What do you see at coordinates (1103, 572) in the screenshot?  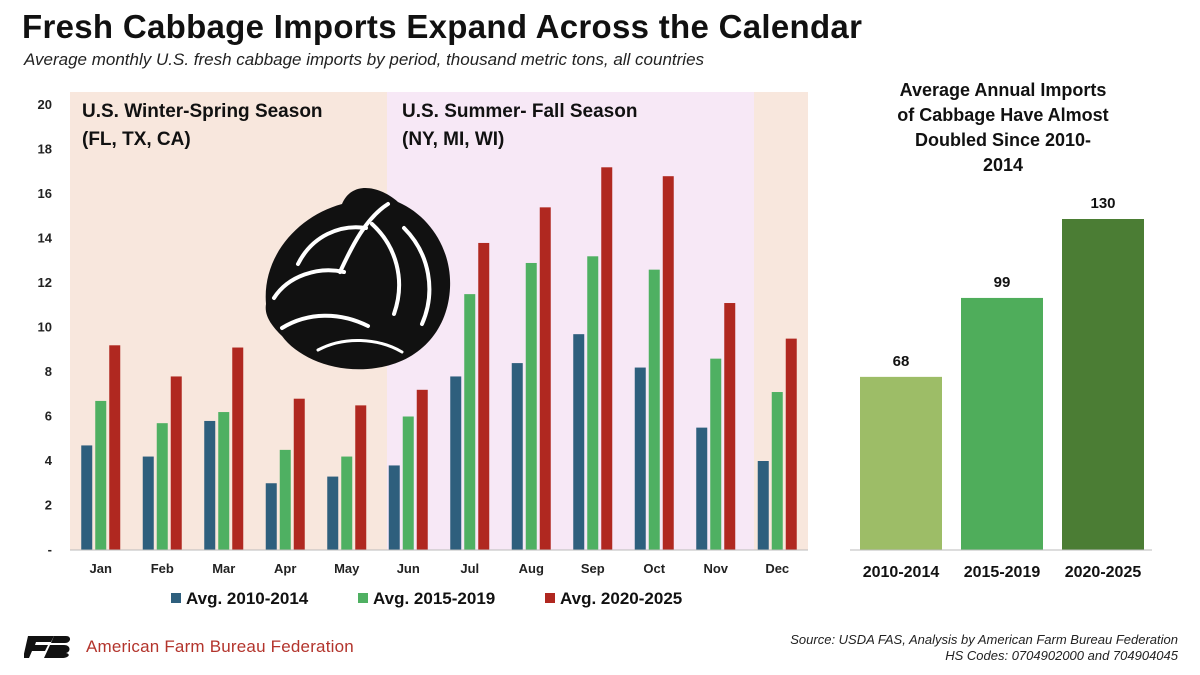 I see `annual-category-label: 2020-2025` at bounding box center [1103, 572].